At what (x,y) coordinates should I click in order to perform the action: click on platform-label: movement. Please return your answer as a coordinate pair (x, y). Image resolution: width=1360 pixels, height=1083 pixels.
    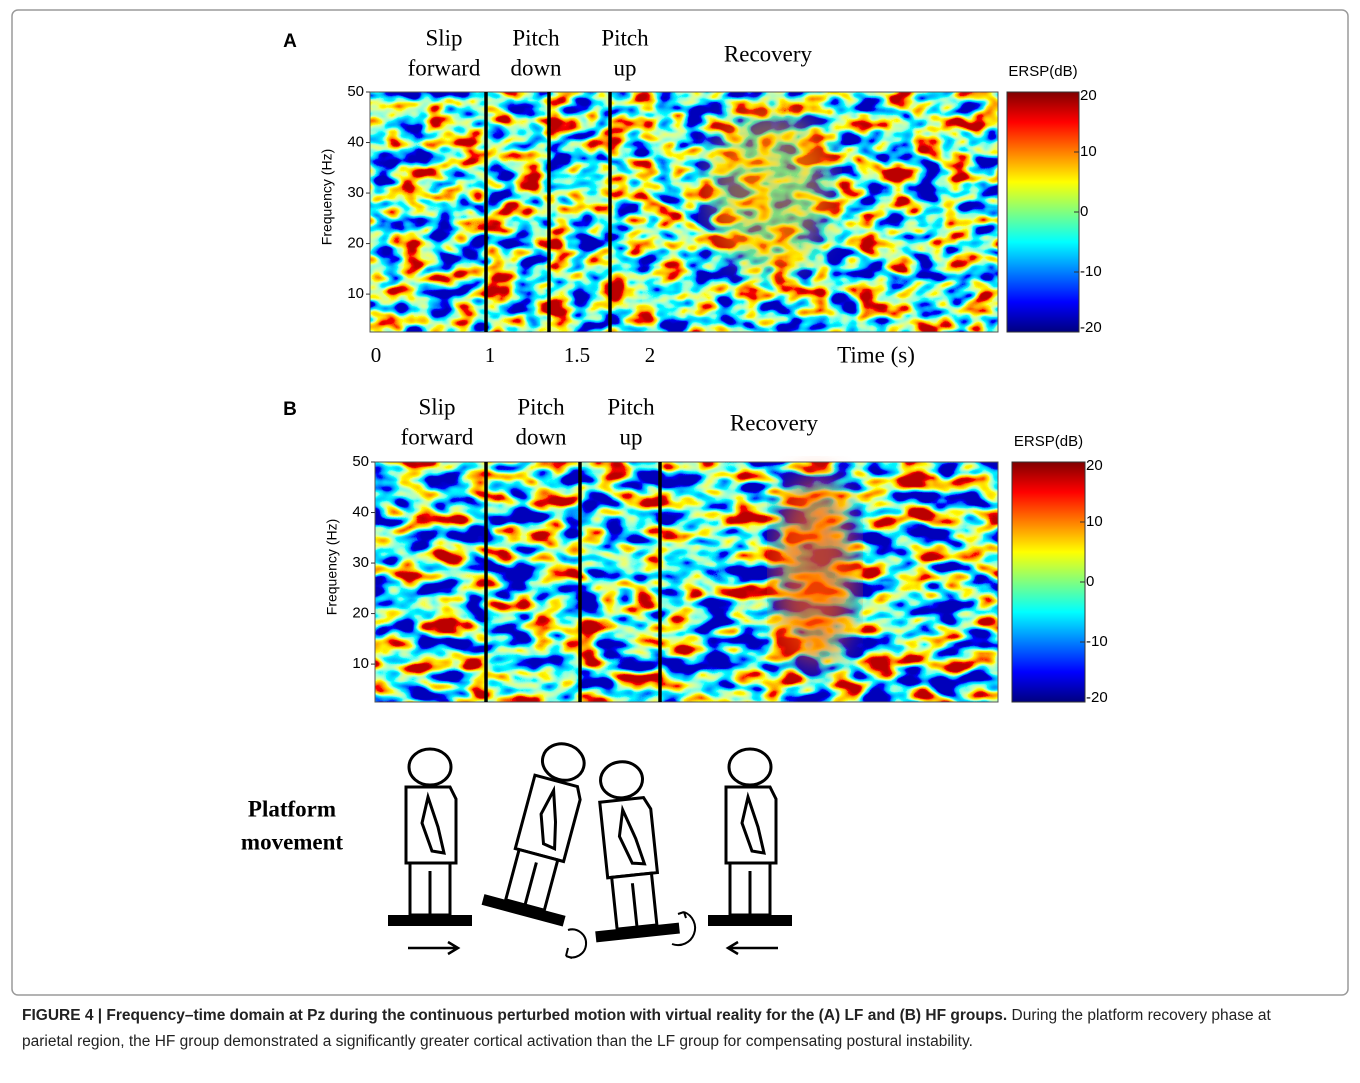
    Looking at the image, I should click on (292, 841).